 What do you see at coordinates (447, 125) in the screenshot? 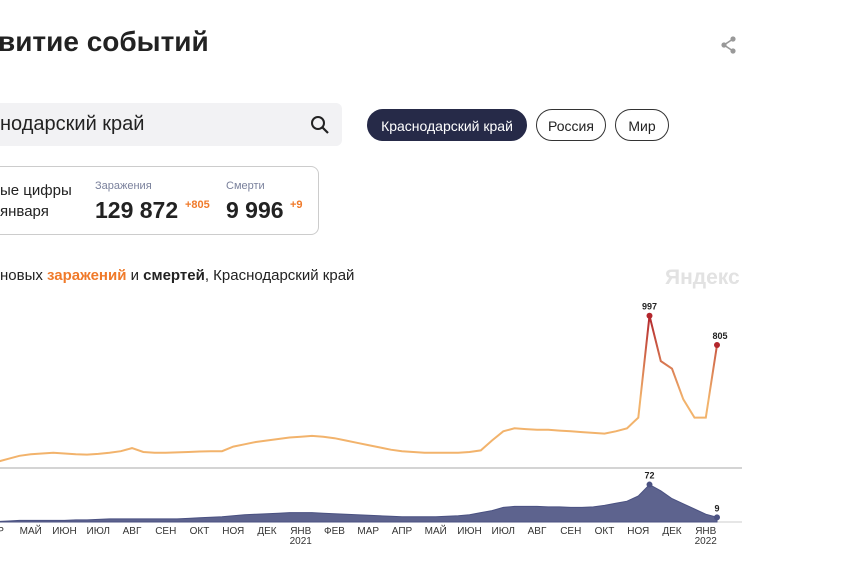
I see `tab-active: Краснодарский край` at bounding box center [447, 125].